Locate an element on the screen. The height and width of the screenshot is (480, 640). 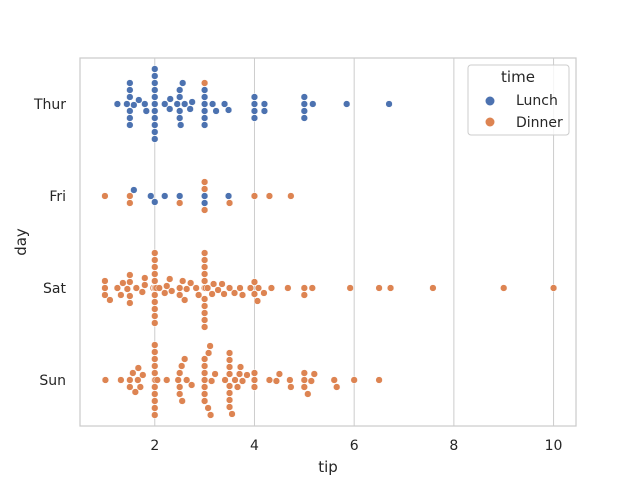
legend-title: time is located at coordinates (518, 77).